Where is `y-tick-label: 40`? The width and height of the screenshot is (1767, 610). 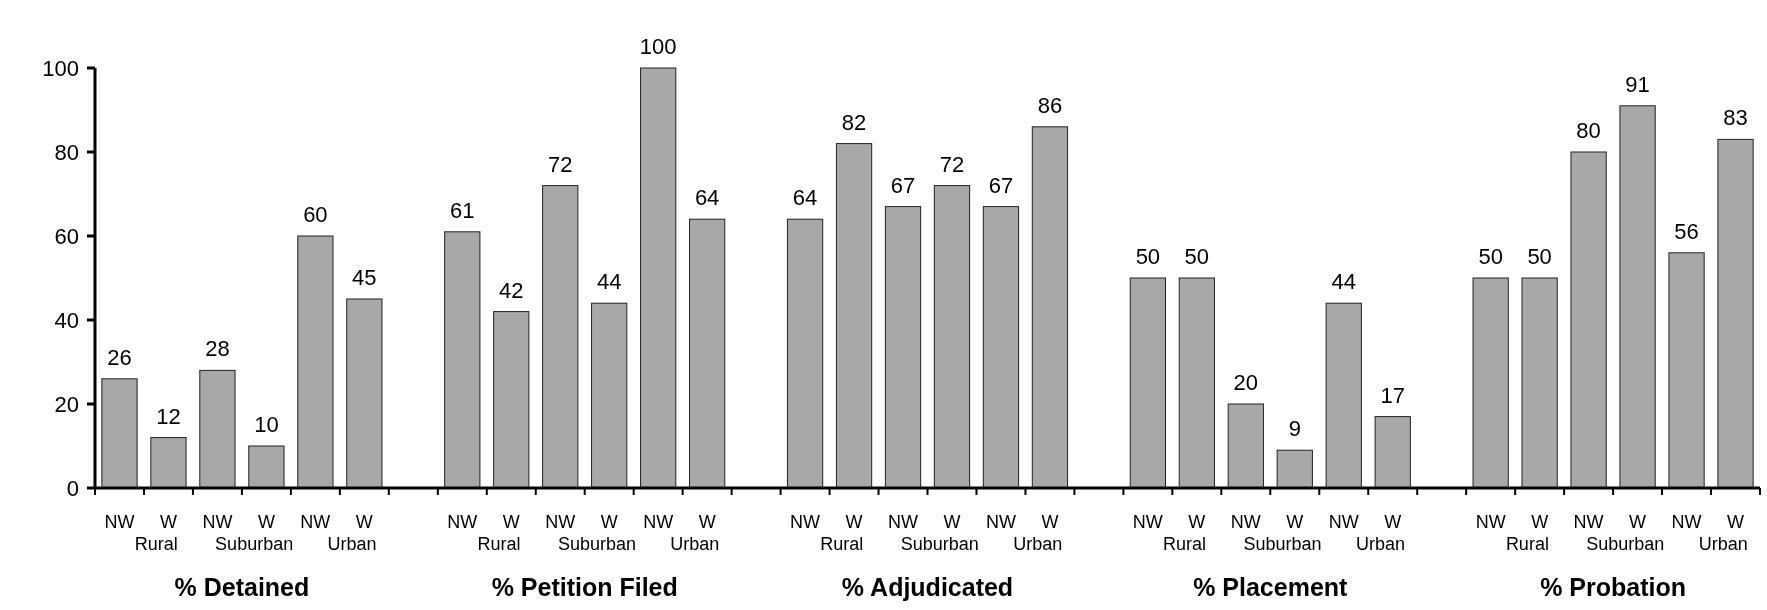
y-tick-label: 40 is located at coordinates (66, 320).